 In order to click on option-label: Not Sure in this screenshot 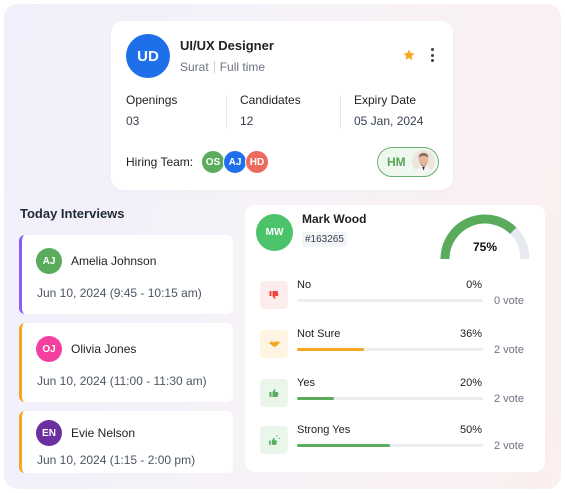, I will do `click(319, 334)`.